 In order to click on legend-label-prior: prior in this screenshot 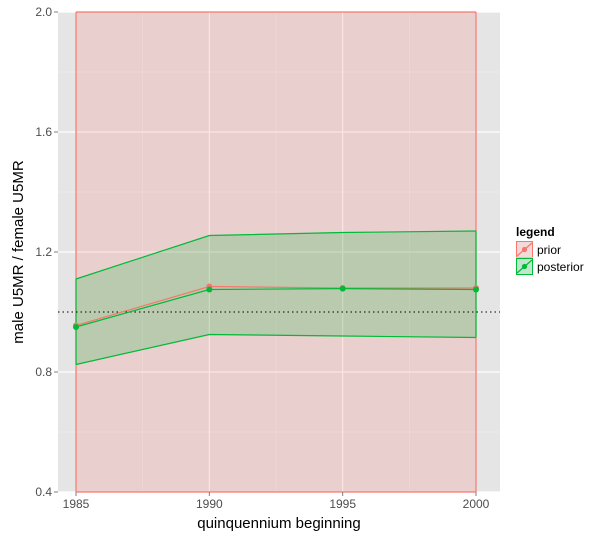, I will do `click(549, 250)`.